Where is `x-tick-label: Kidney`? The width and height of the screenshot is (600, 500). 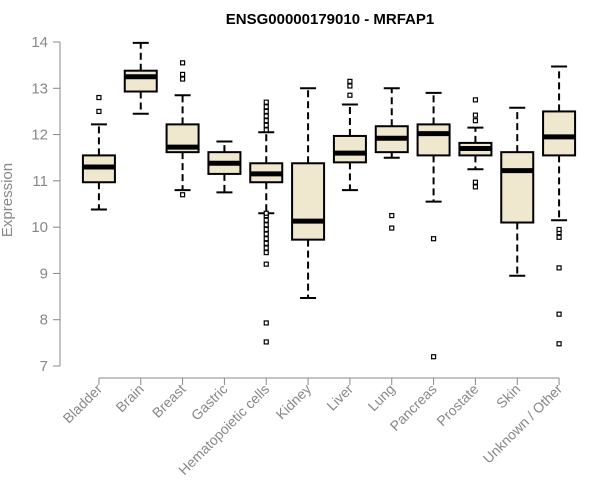
x-tick-label: Kidney is located at coordinates (294, 402).